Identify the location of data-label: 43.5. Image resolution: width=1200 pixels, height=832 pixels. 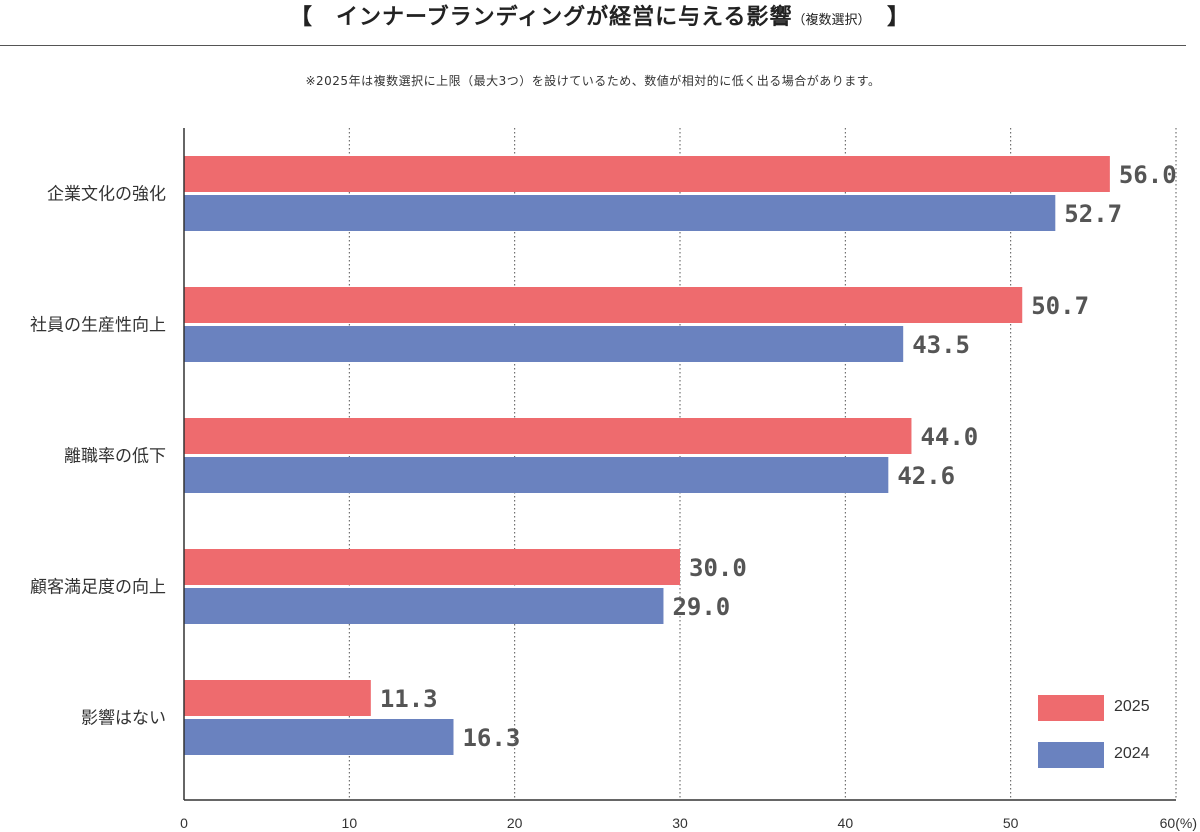
(941, 345).